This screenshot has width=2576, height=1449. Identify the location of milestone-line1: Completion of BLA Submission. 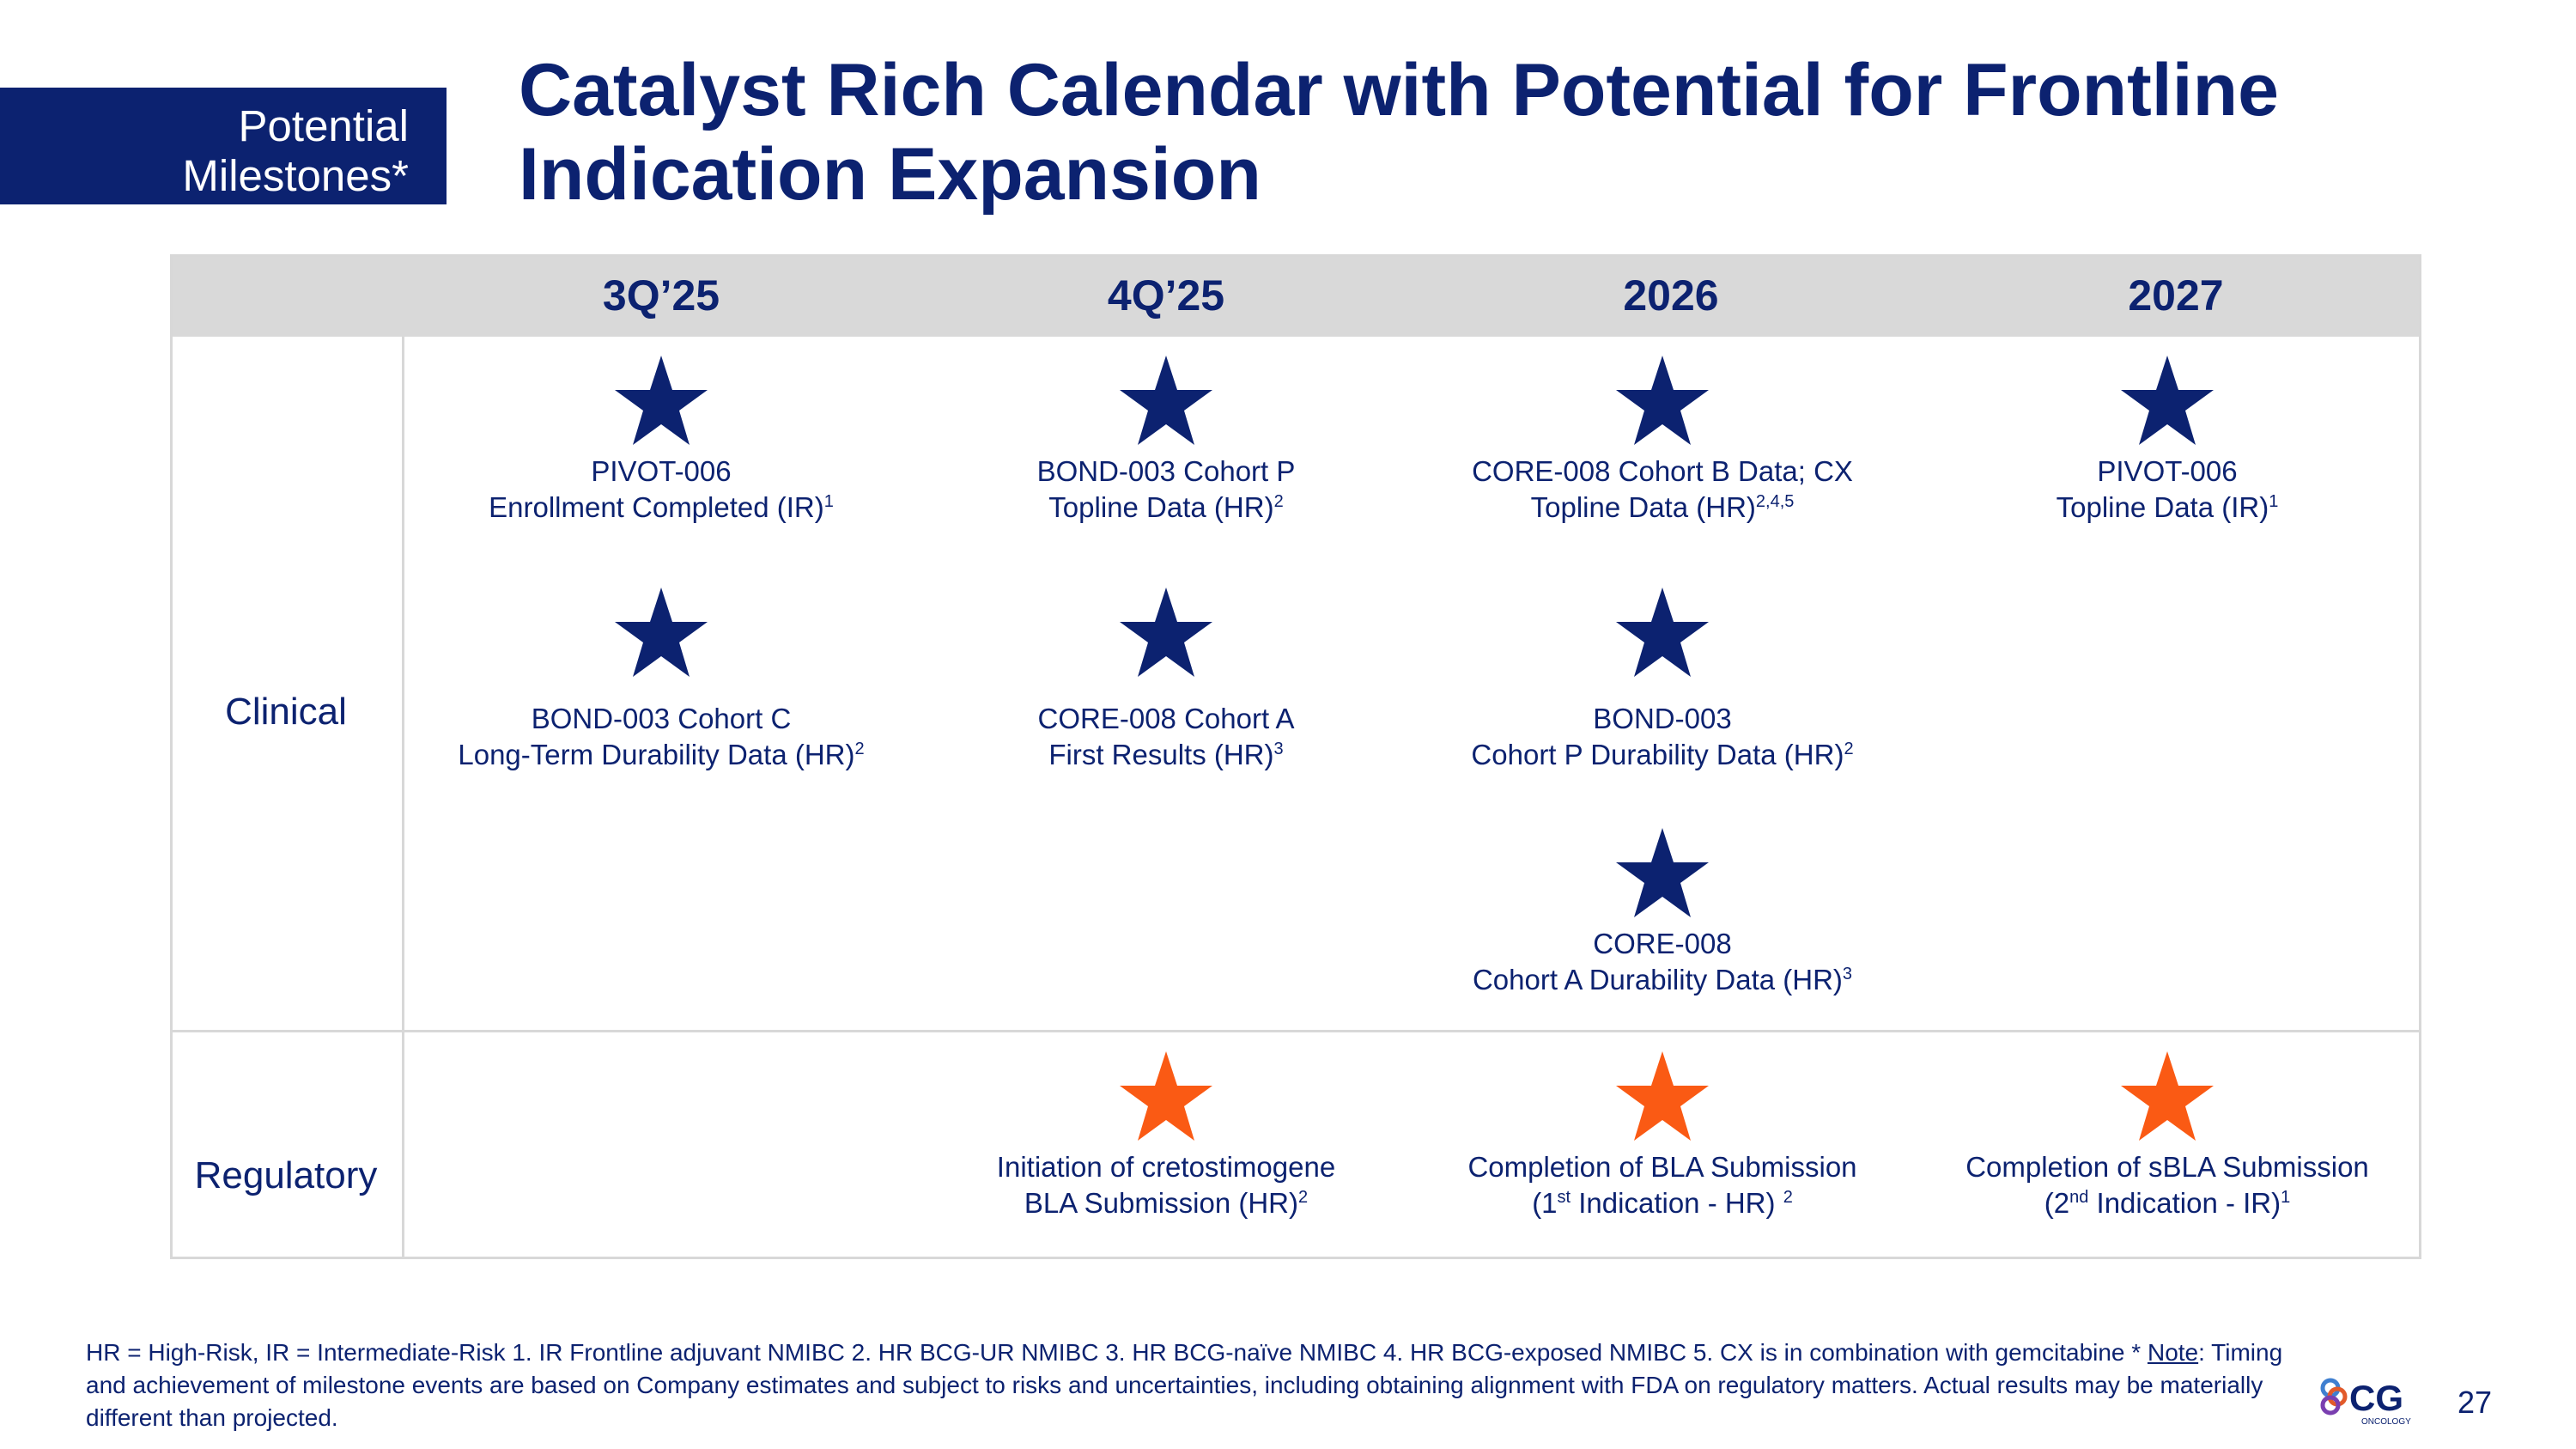
(1662, 1167).